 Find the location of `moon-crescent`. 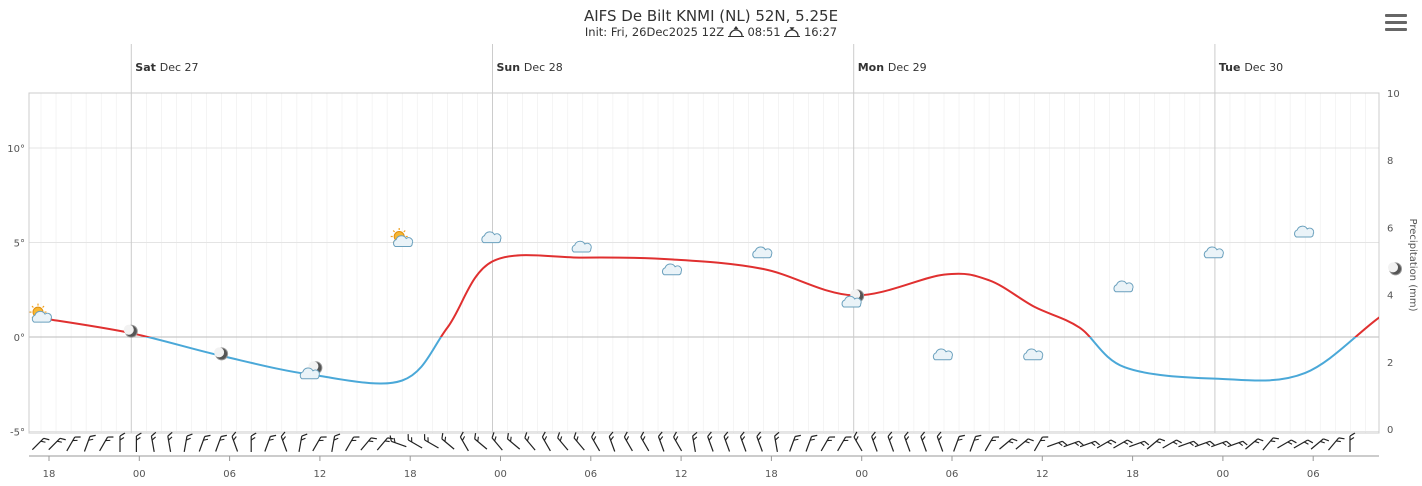

moon-crescent is located at coordinates (1393, 267).